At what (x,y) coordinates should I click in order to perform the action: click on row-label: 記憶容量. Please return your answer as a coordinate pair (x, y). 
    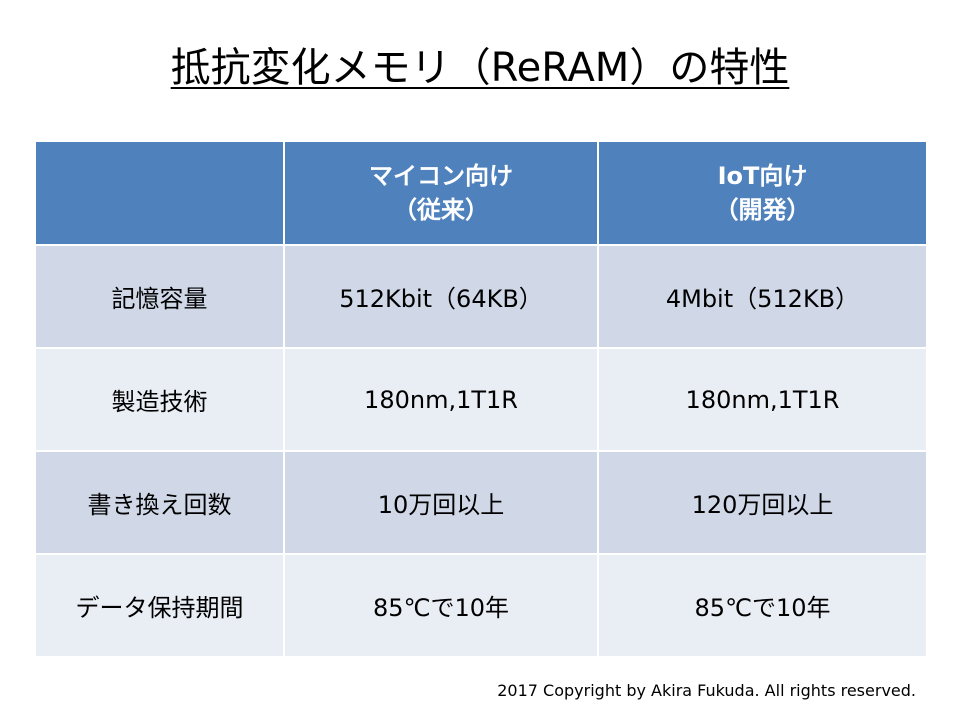
    Looking at the image, I should click on (159, 296).